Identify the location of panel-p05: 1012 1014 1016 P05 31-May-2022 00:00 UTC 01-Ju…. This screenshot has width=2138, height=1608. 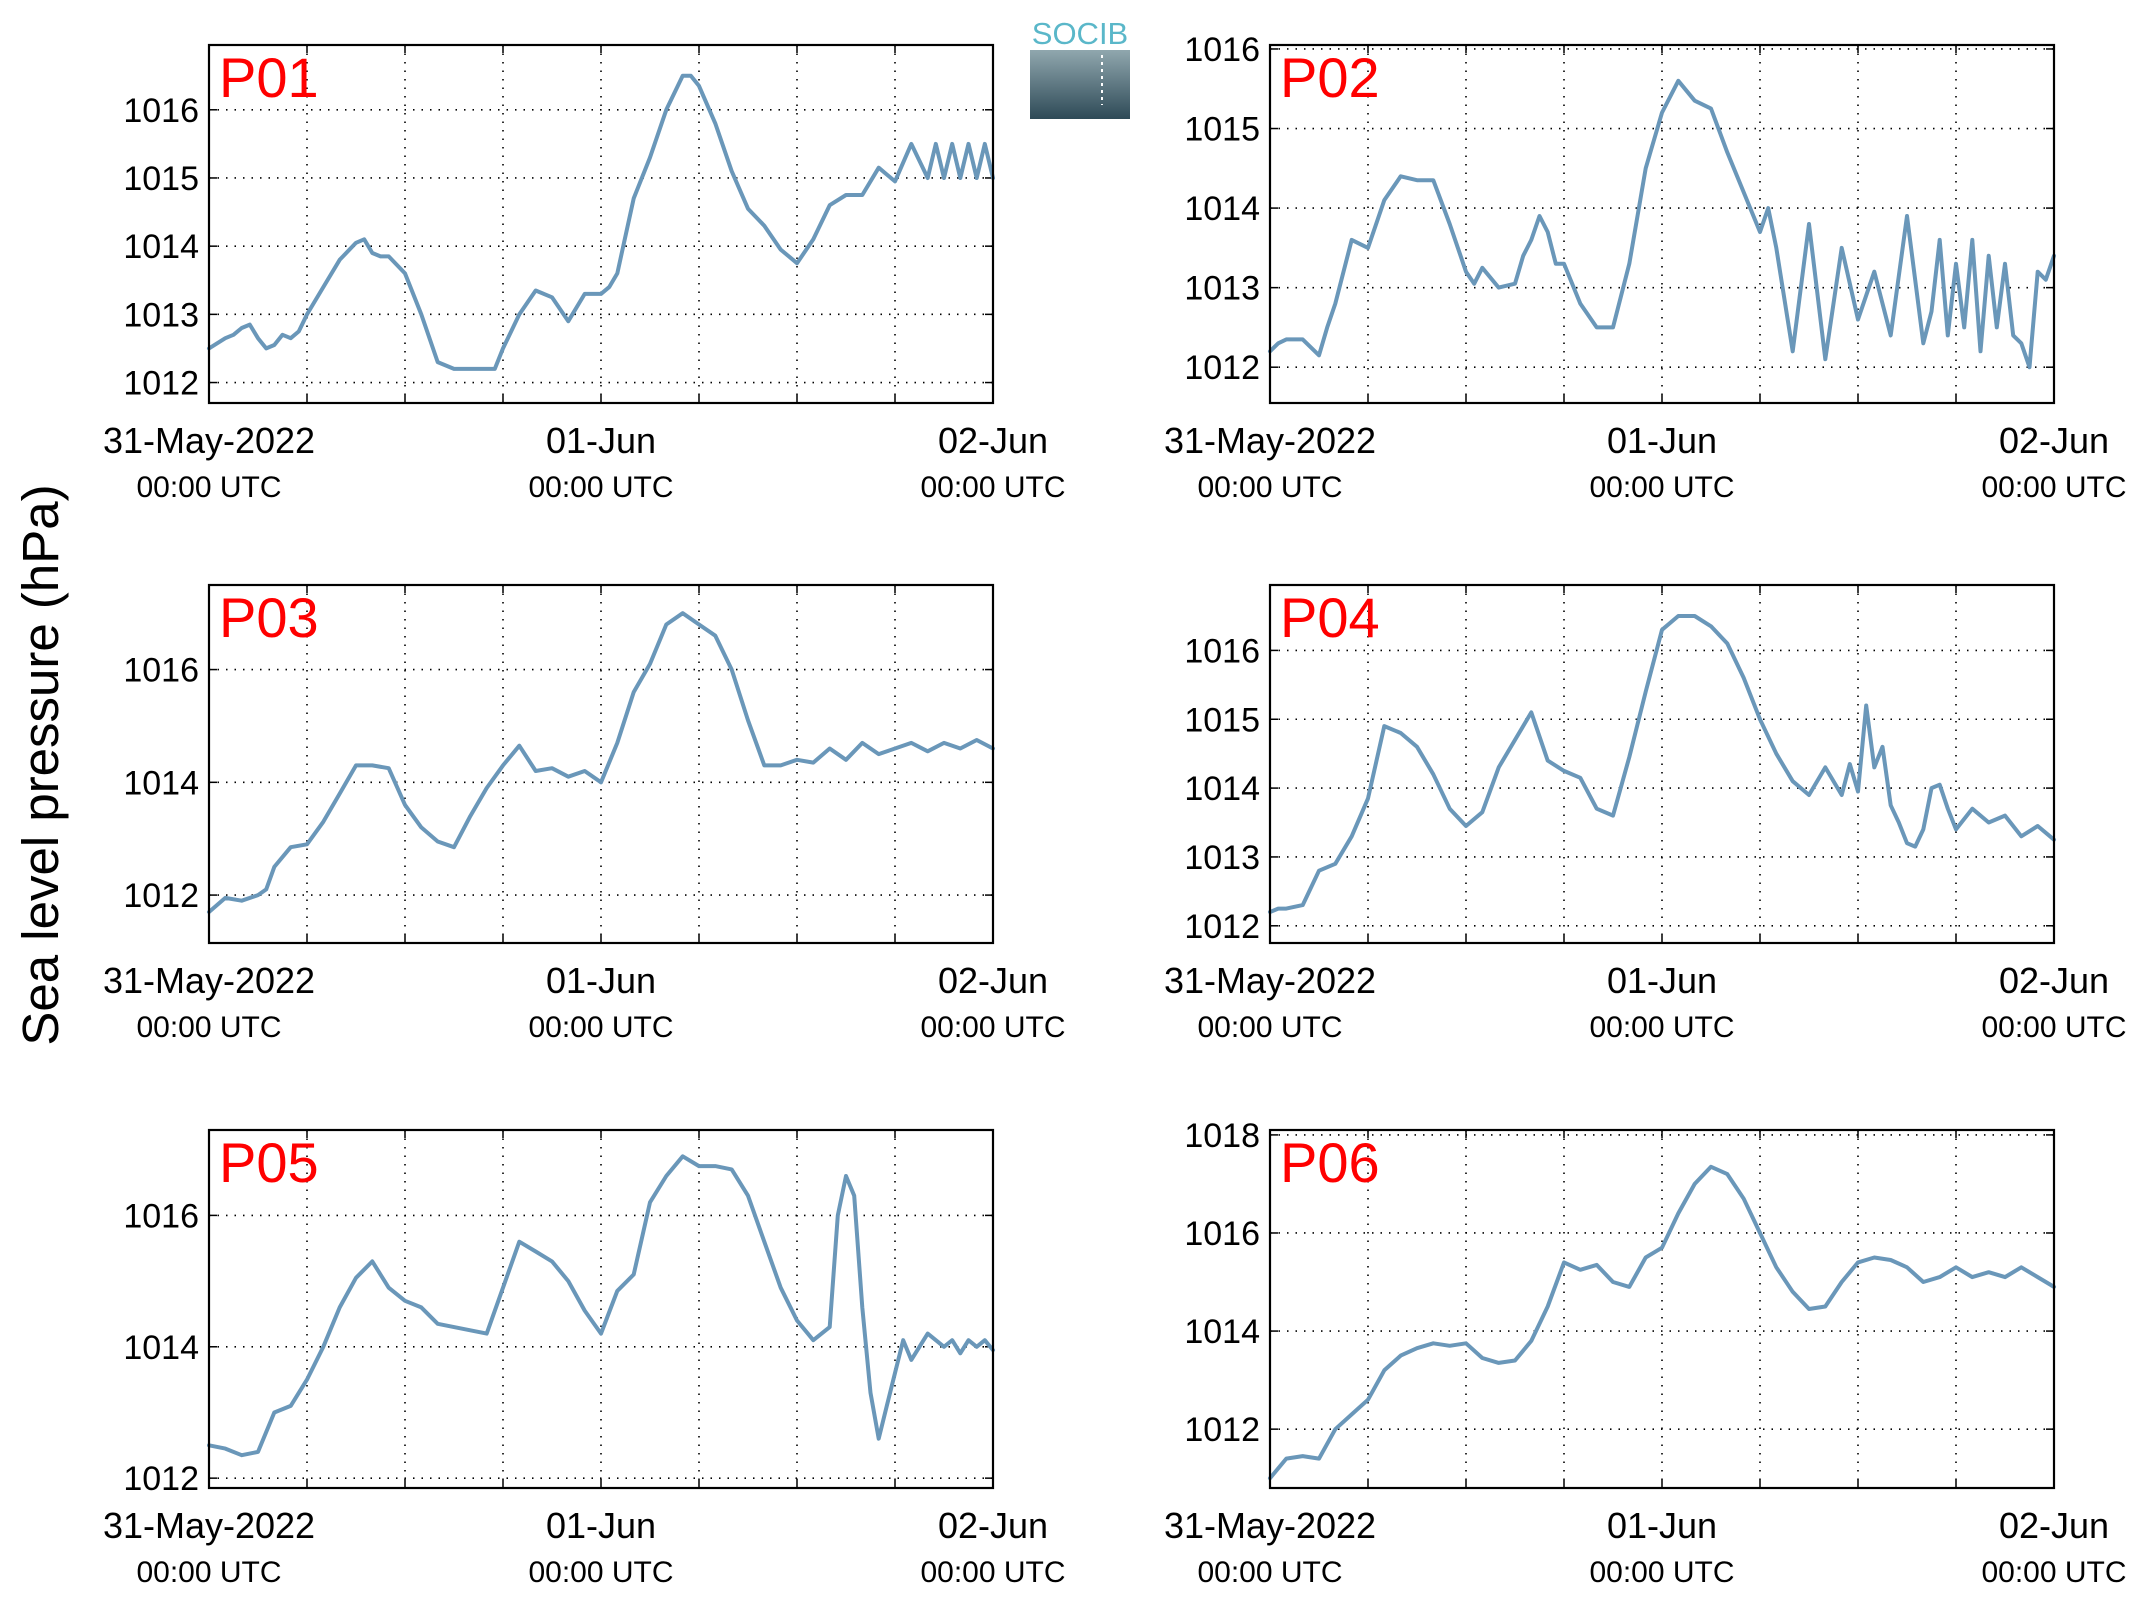
(584, 1358).